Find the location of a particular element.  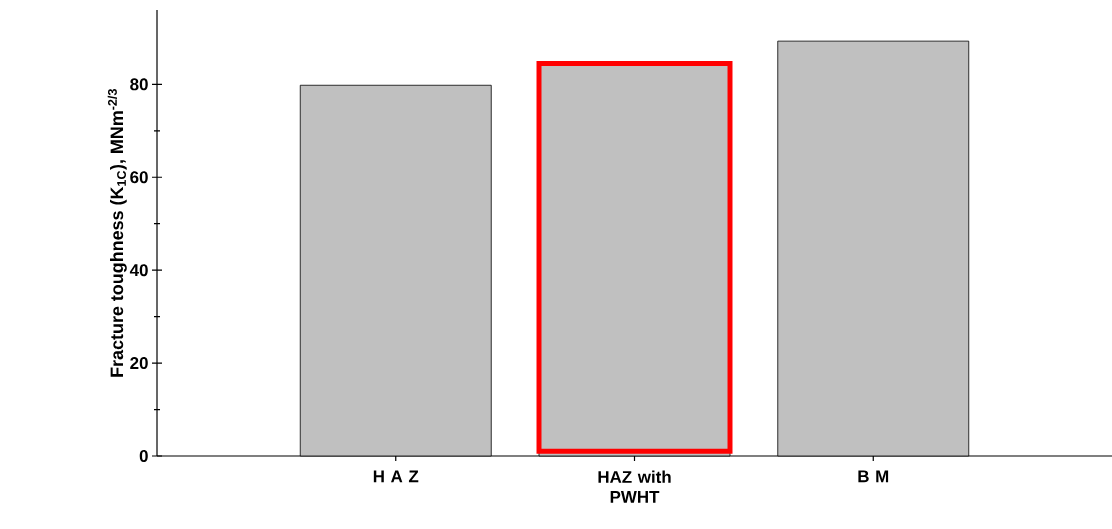

x-tick-label: B M is located at coordinates (873, 476).